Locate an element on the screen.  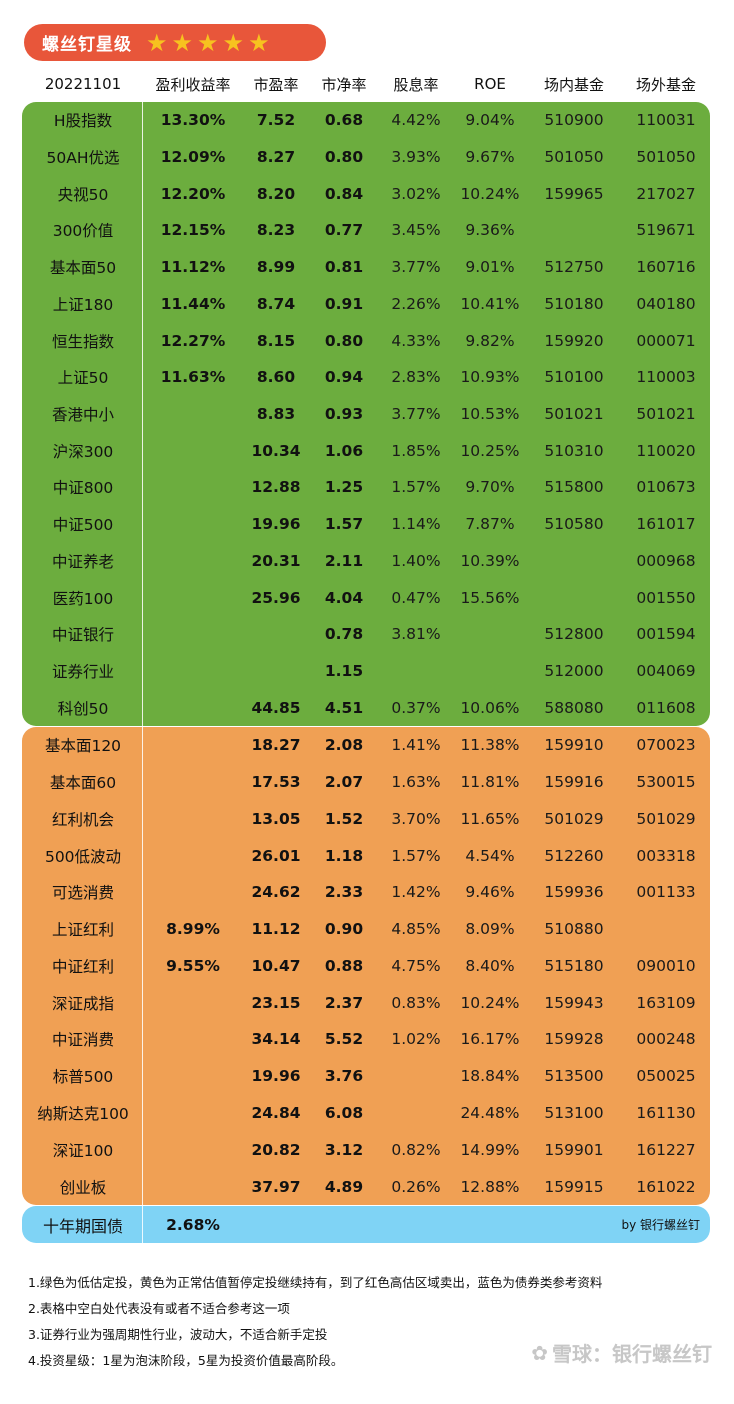
cell-exchange-fund: 159928 is located at coordinates (574, 1039).